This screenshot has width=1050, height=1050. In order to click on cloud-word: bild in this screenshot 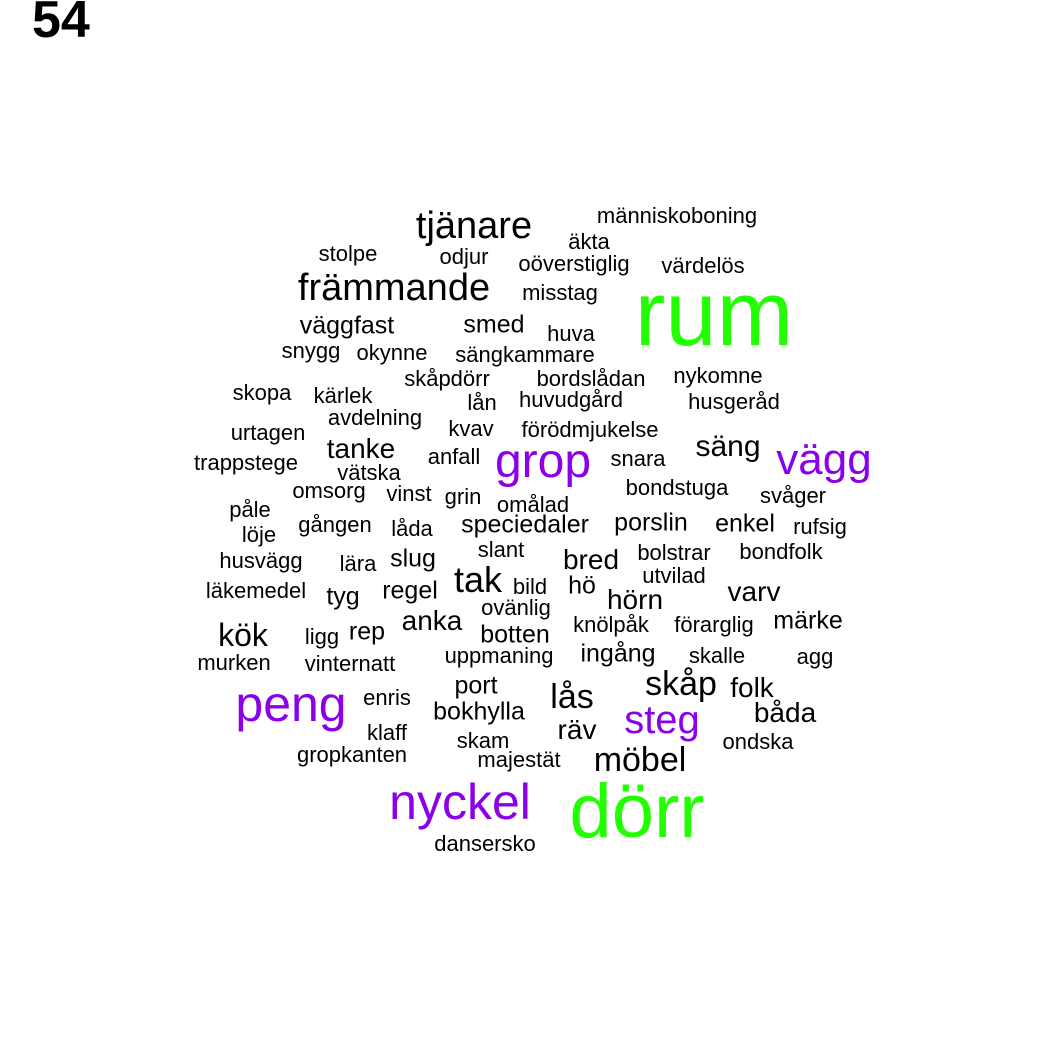, I will do `click(530, 586)`.